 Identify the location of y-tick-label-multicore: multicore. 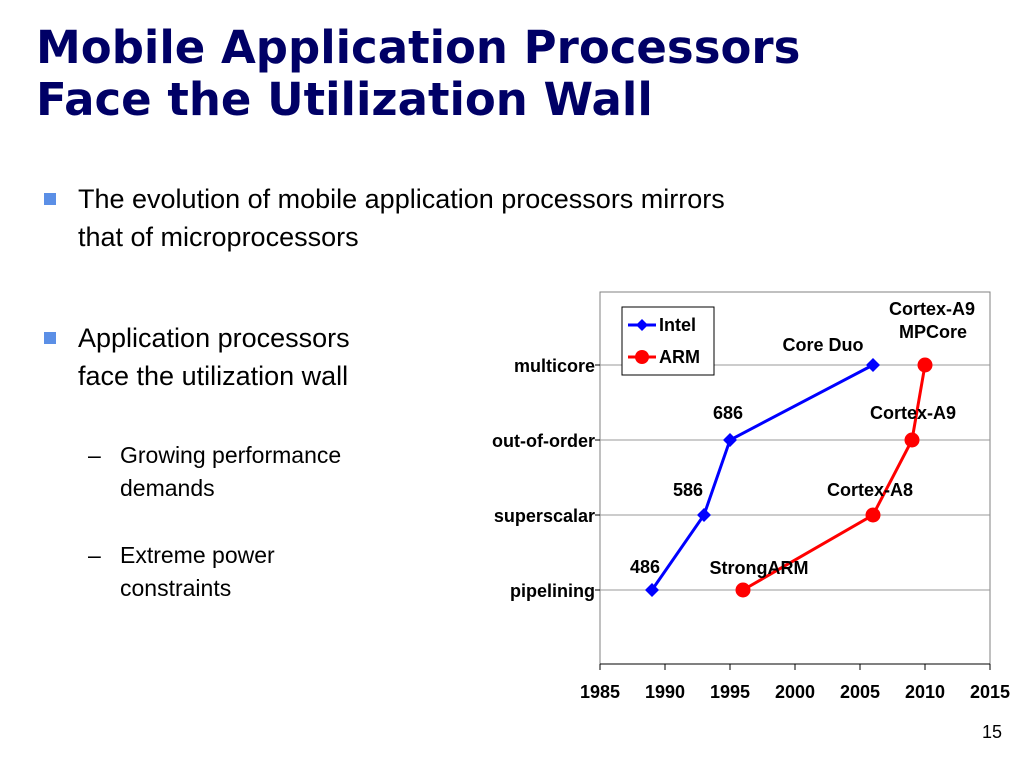
(554, 366).